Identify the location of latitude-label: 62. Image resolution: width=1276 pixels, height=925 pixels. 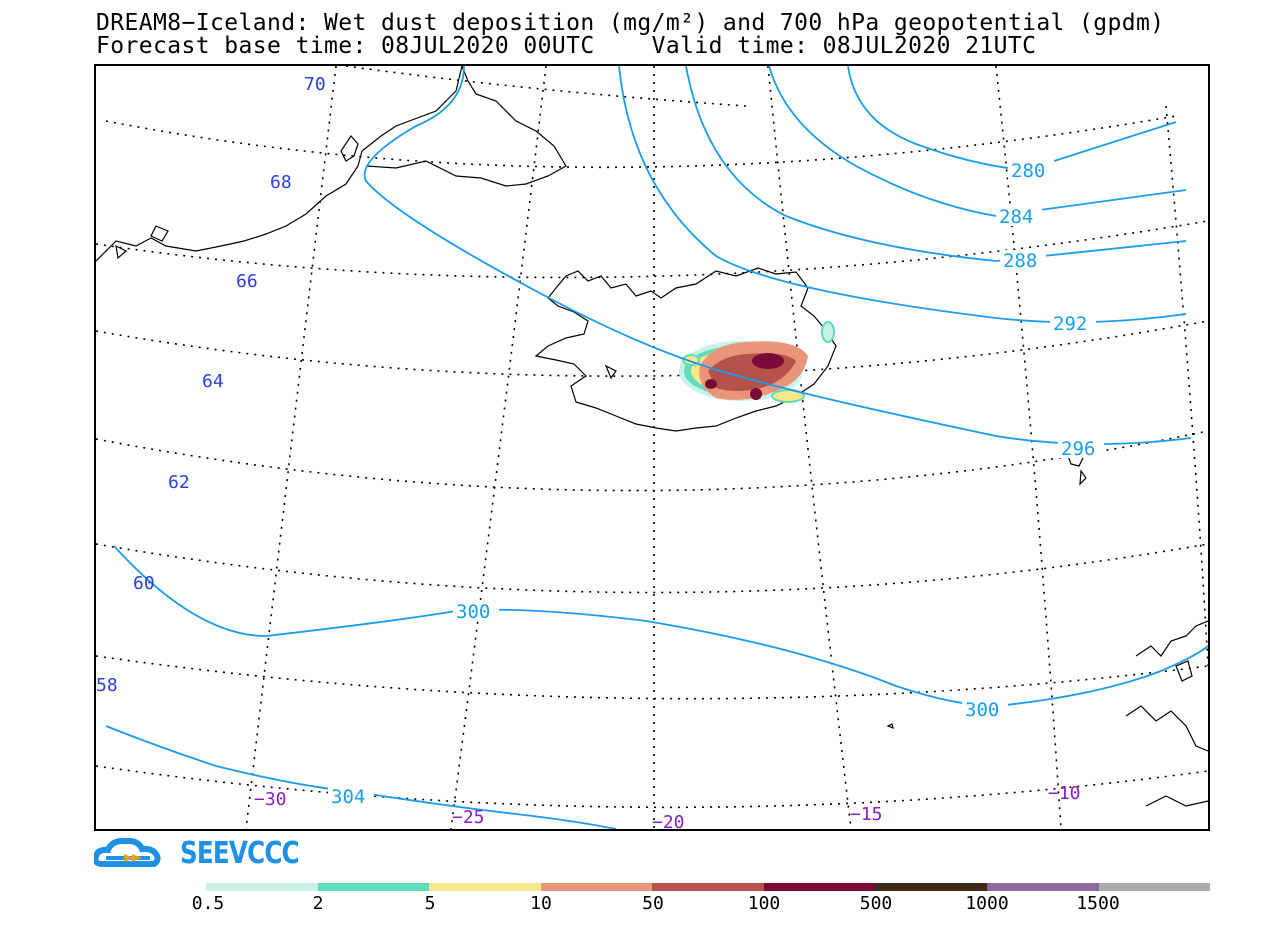
(179, 482).